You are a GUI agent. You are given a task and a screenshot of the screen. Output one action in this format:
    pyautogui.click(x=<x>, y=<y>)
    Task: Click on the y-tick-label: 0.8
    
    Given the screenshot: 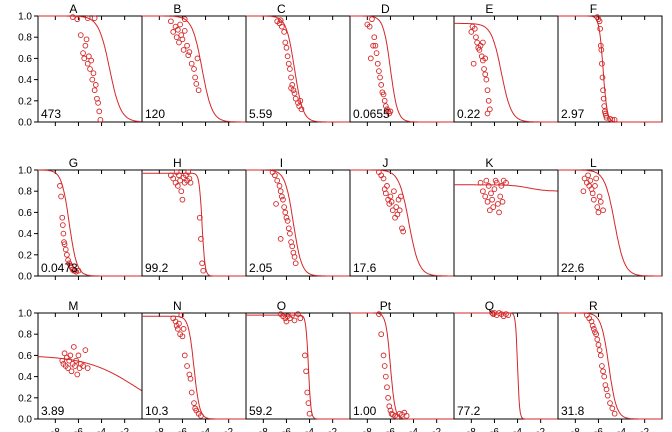 What is the action you would take?
    pyautogui.click(x=25, y=192)
    